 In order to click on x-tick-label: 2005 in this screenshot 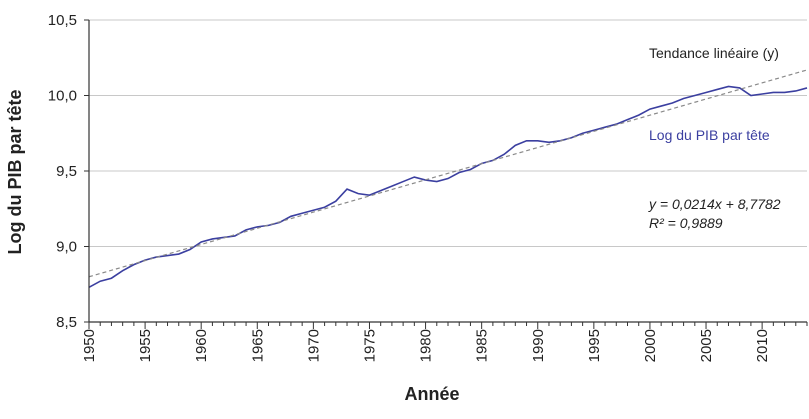, I will do `click(706, 345)`.